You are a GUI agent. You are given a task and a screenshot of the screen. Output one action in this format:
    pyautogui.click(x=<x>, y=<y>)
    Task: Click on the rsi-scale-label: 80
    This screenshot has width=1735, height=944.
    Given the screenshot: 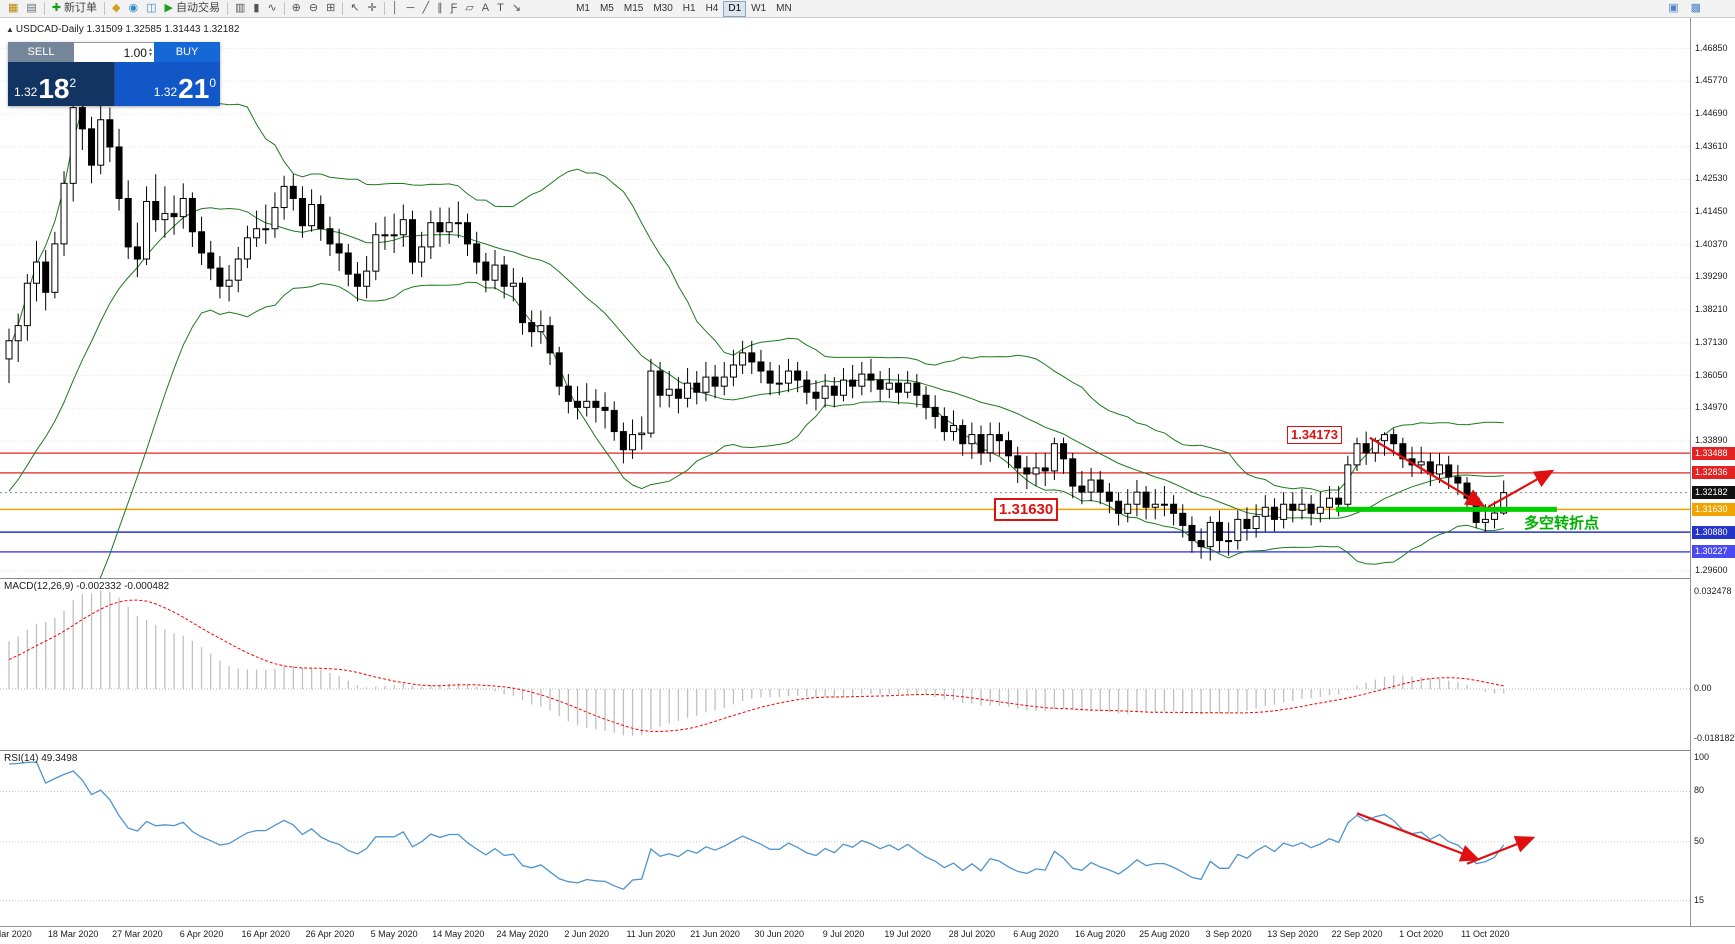 What is the action you would take?
    pyautogui.click(x=1699, y=790)
    